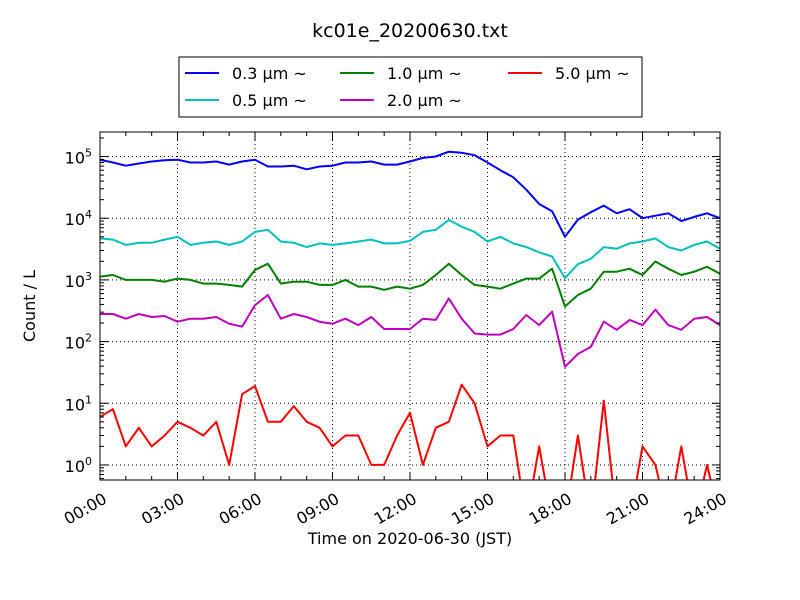  What do you see at coordinates (424, 100) in the screenshot?
I see `legend-label: 2.0 µm ~` at bounding box center [424, 100].